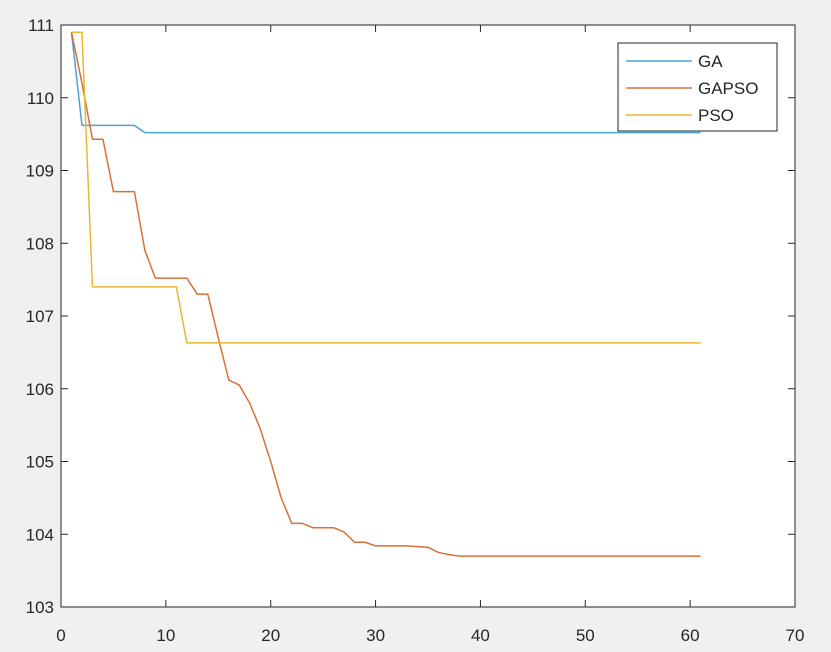  What do you see at coordinates (60, 635) in the screenshot?
I see `x-tick-label: 0` at bounding box center [60, 635].